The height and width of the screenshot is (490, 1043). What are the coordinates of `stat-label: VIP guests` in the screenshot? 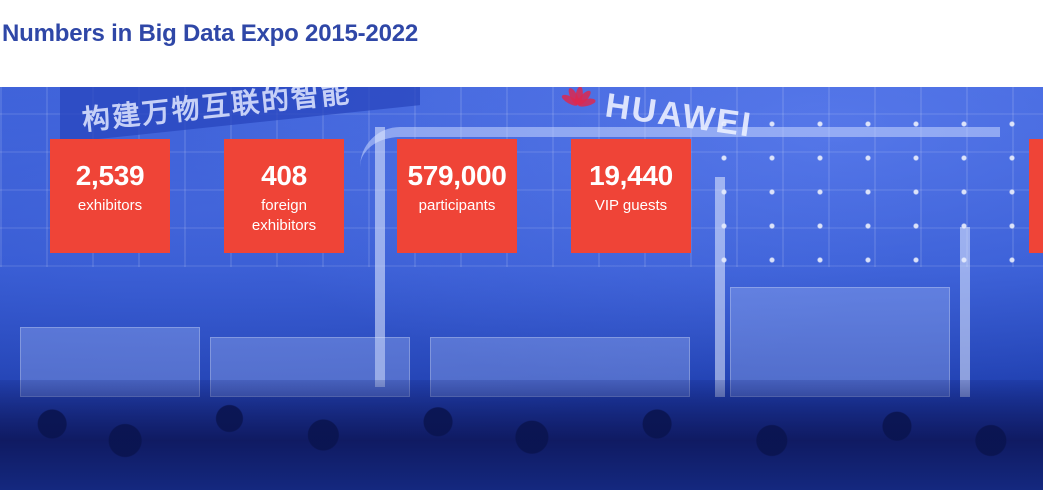 It's located at (631, 205).